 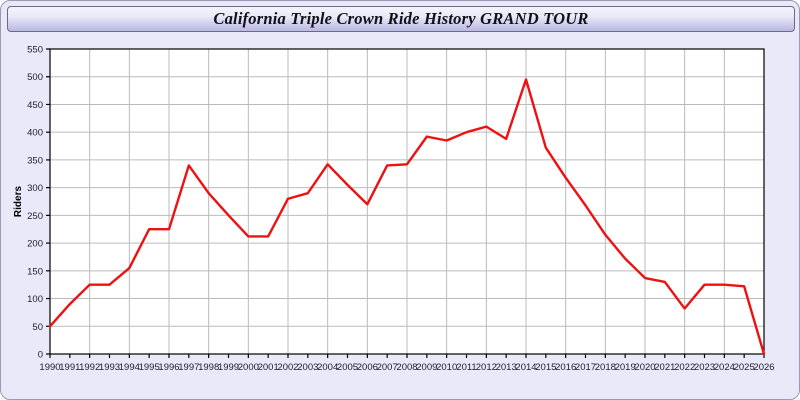 I want to click on x-tick-label: 1990, so click(x=49, y=367).